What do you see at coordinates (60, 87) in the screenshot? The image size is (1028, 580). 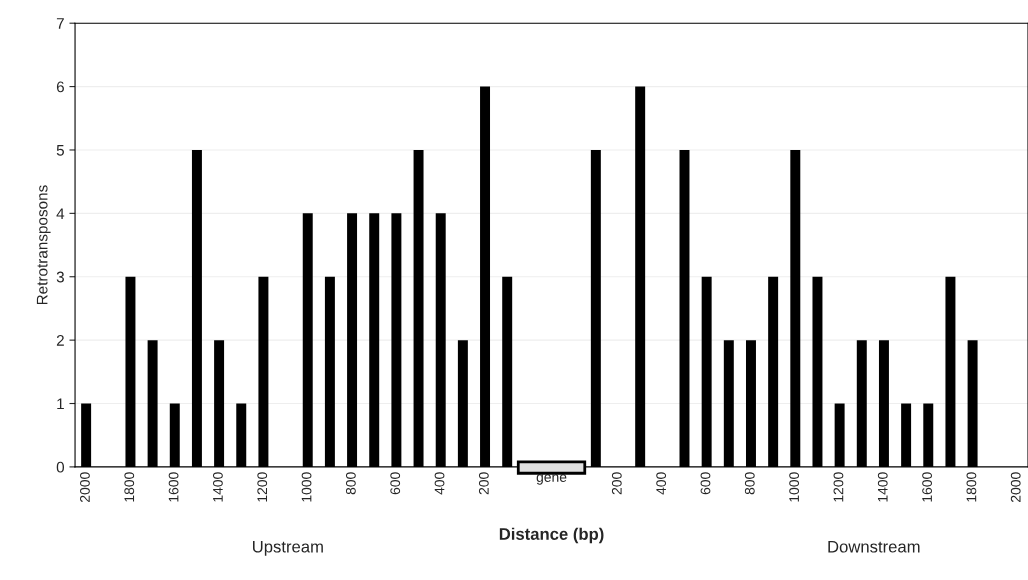 I see `y-tick-label: 6` at bounding box center [60, 87].